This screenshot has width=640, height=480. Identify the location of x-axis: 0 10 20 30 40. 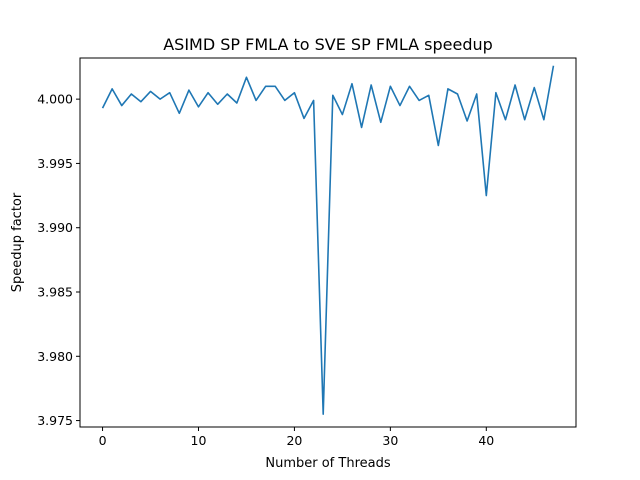
(296, 437).